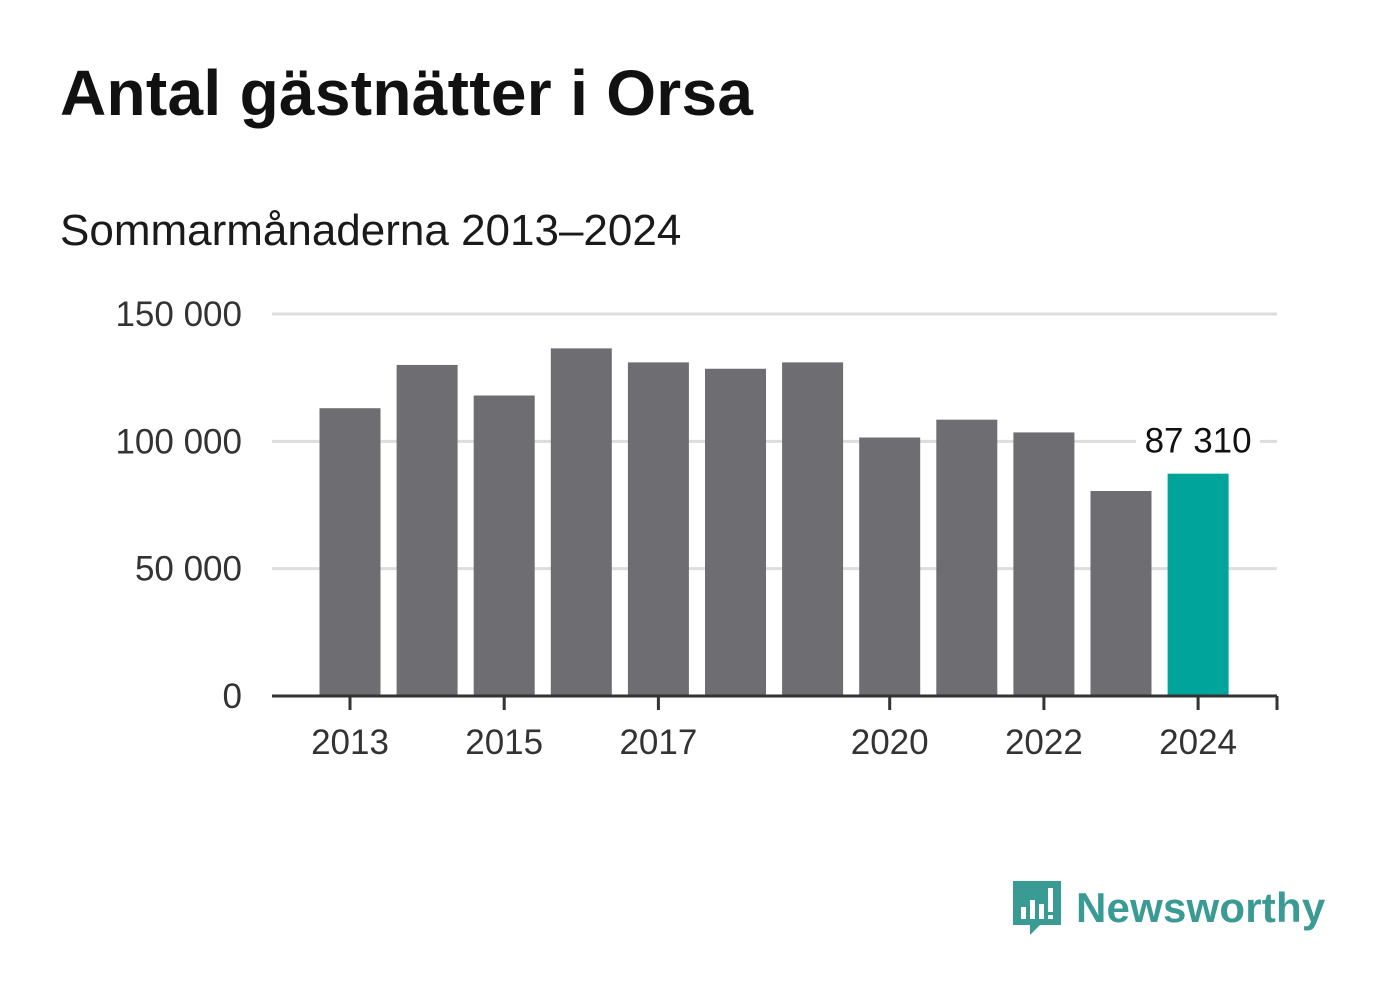  Describe the element at coordinates (232, 696) in the screenshot. I see `y-tick-label: 0` at that location.